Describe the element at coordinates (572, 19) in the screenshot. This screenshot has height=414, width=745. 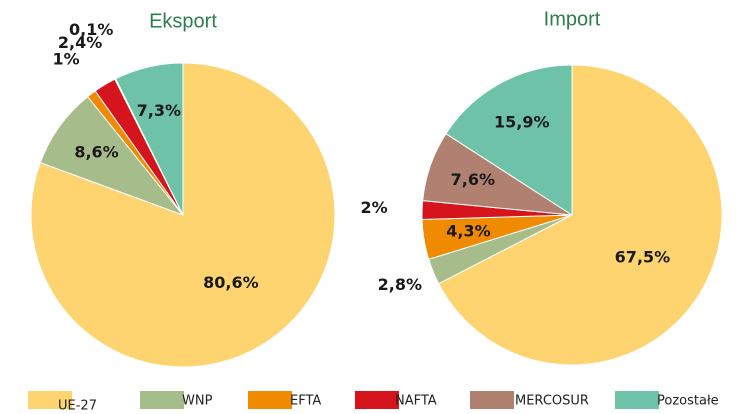
I see `chart-title: Import` at that location.